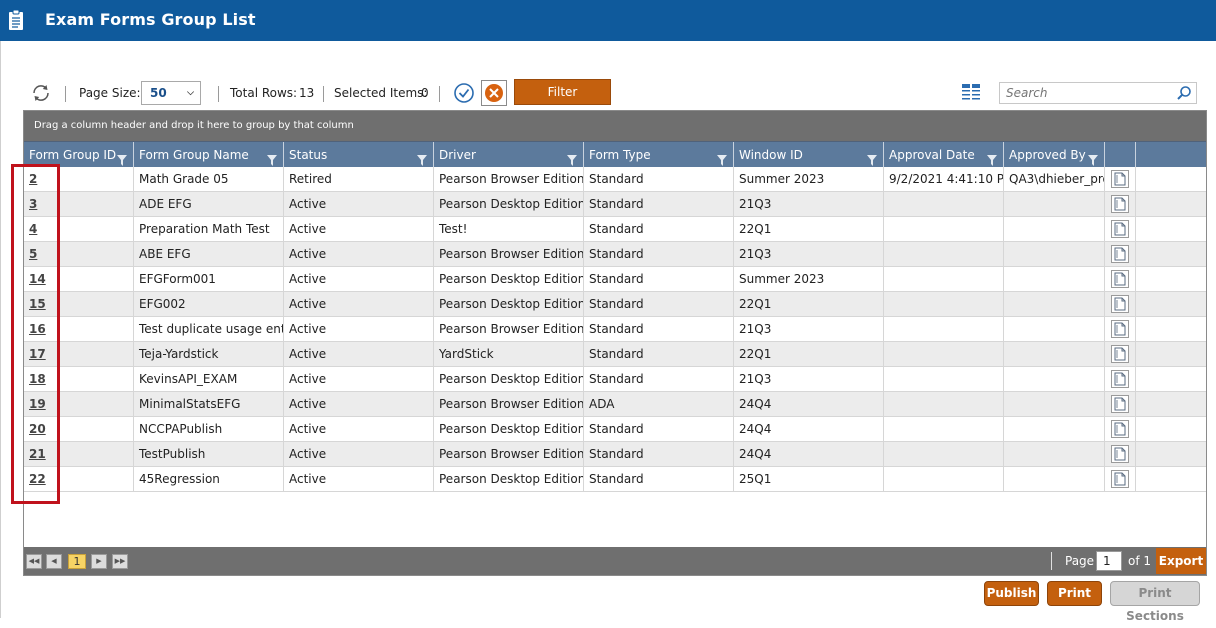 Image resolution: width=1216 pixels, height=628 pixels. Describe the element at coordinates (1074, 593) in the screenshot. I see `print-button: Print` at that location.